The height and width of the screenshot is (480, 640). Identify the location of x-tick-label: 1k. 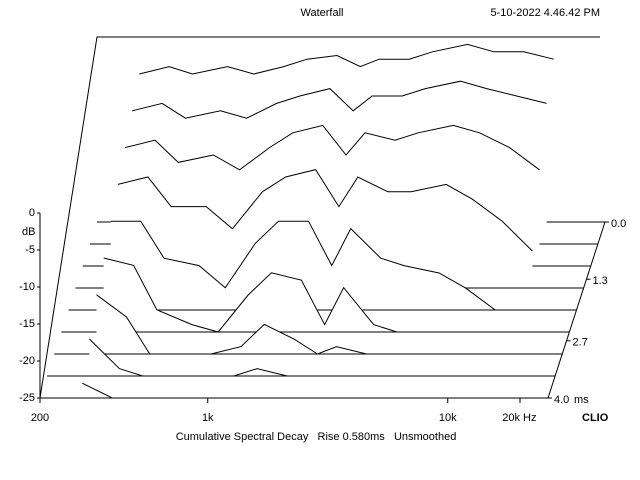
(208, 418).